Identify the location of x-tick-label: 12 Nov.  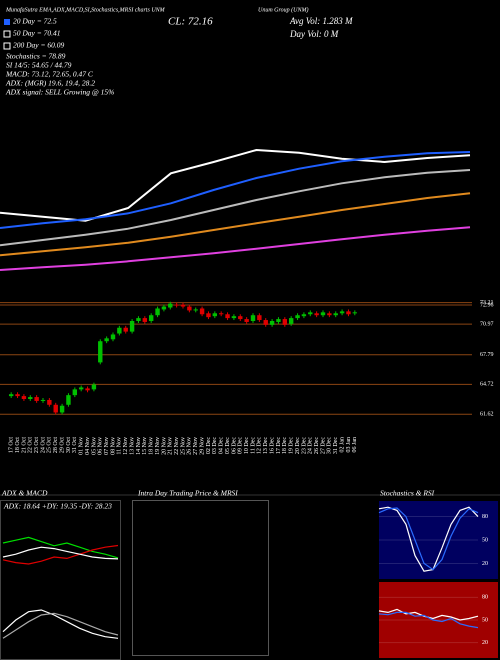
(126, 446).